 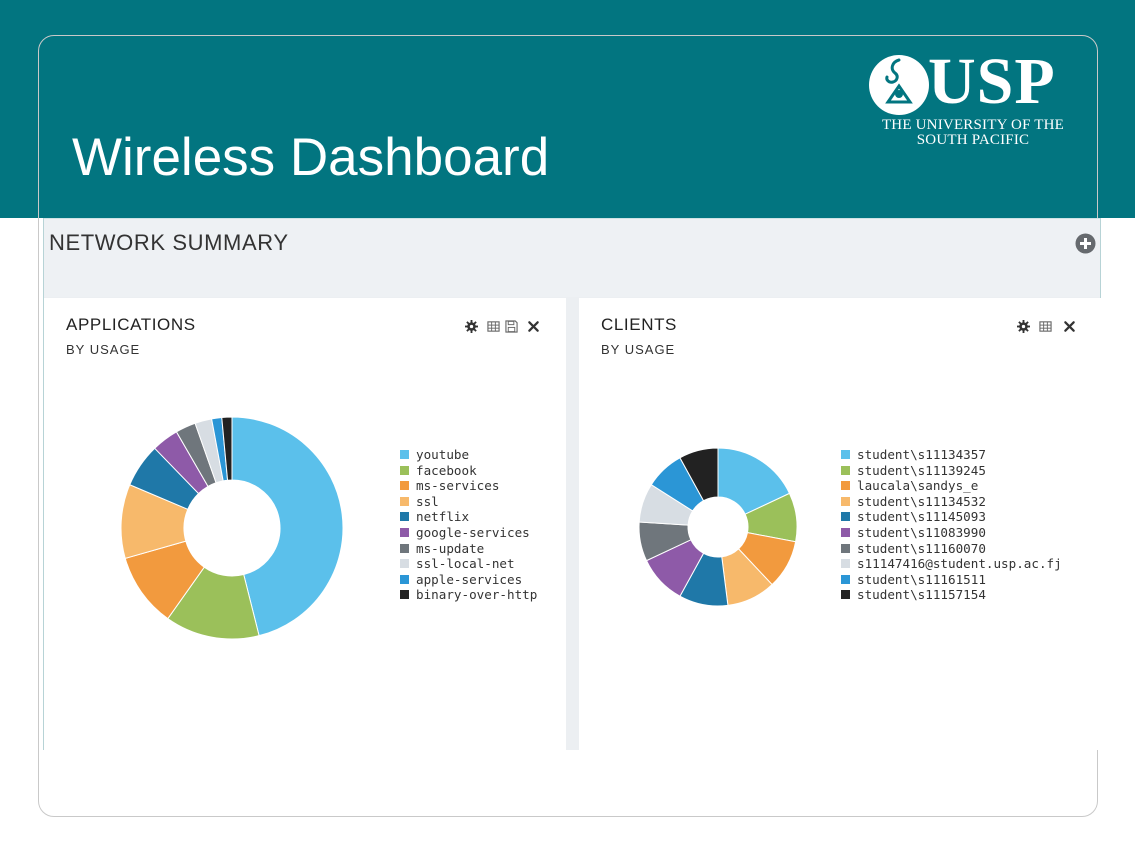 I want to click on legend-item: apple-services, so click(x=468, y=580).